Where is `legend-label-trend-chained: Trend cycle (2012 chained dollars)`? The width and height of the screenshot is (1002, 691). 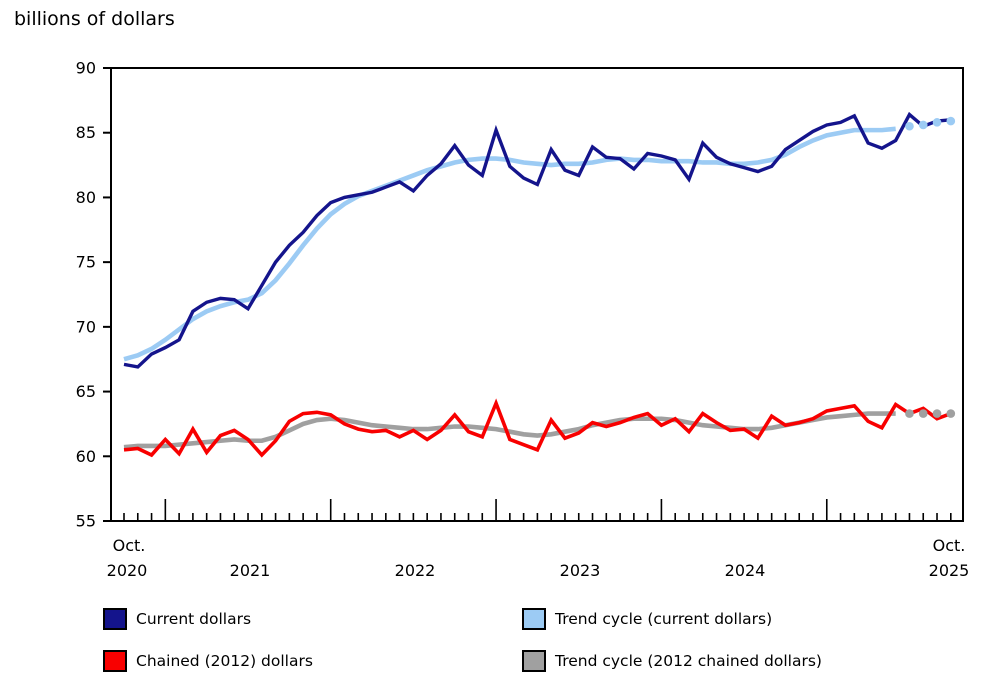 legend-label-trend-chained: Trend cycle (2012 chained dollars) is located at coordinates (688, 661).